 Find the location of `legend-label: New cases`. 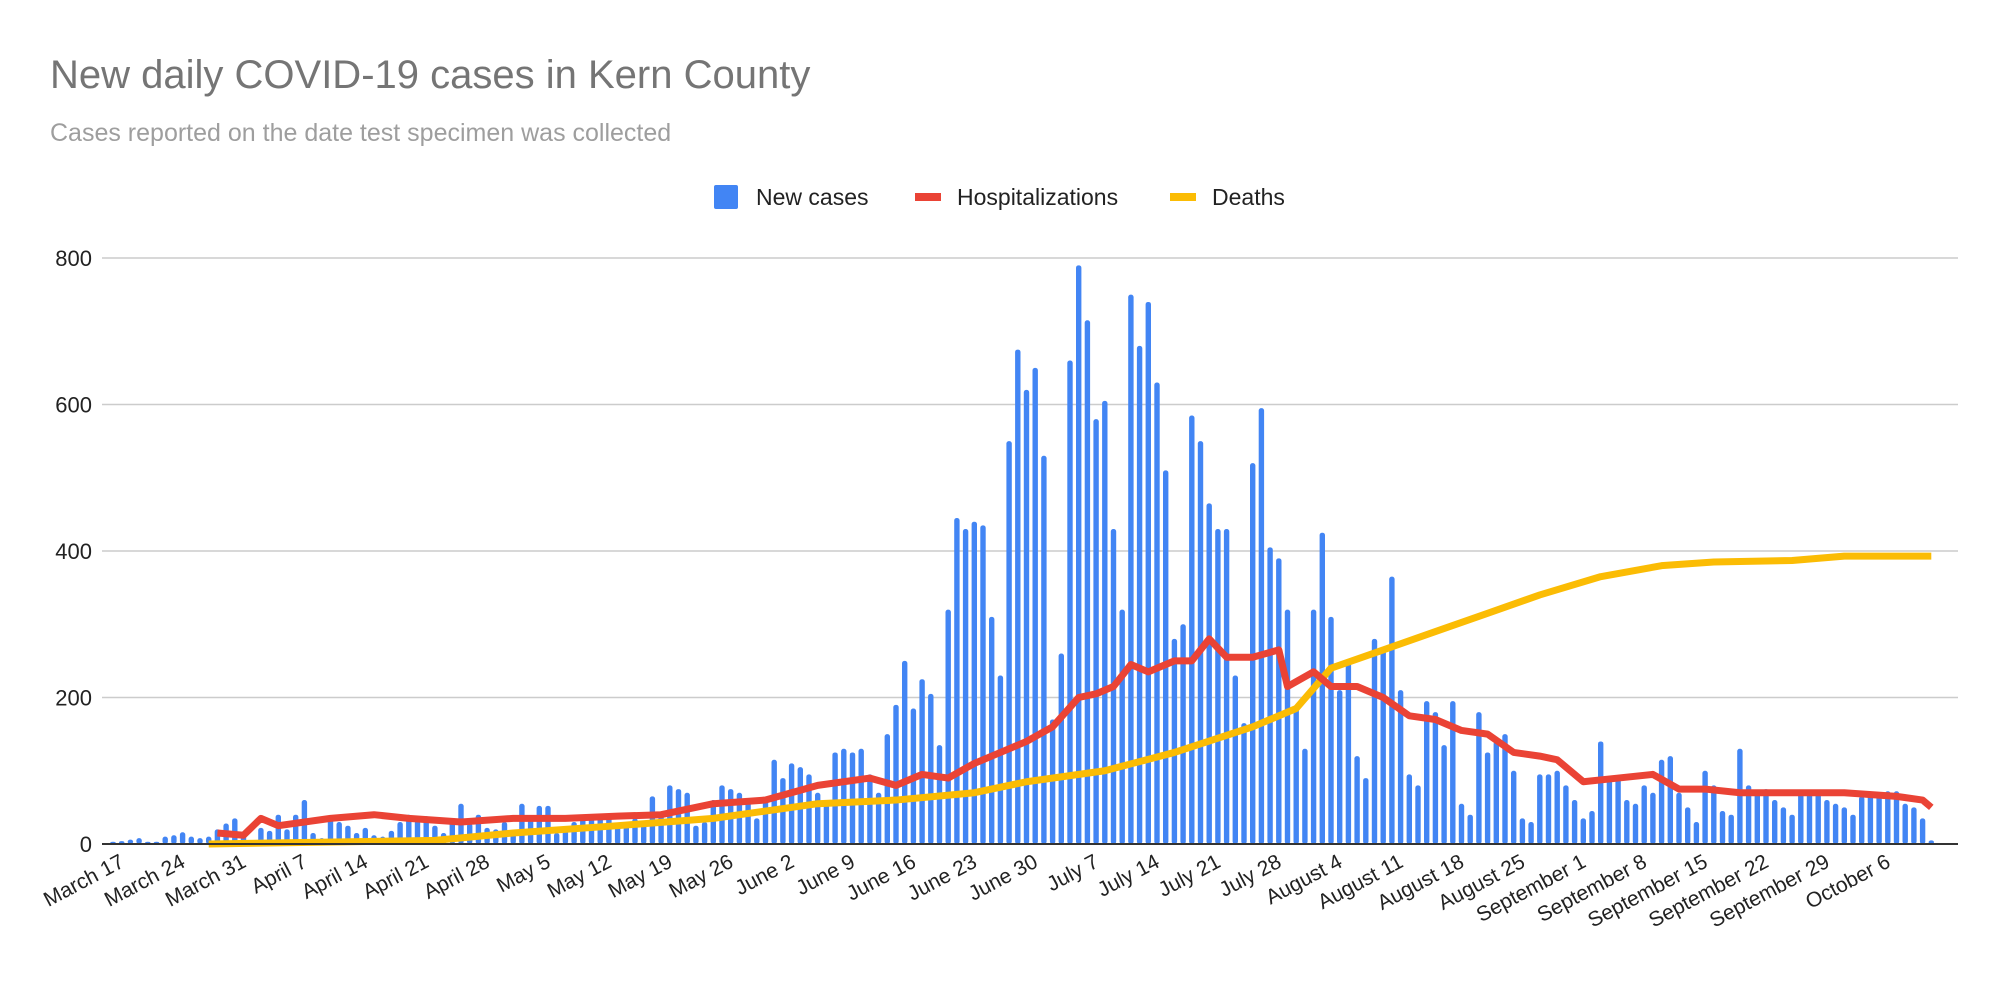

legend-label: New cases is located at coordinates (812, 197).